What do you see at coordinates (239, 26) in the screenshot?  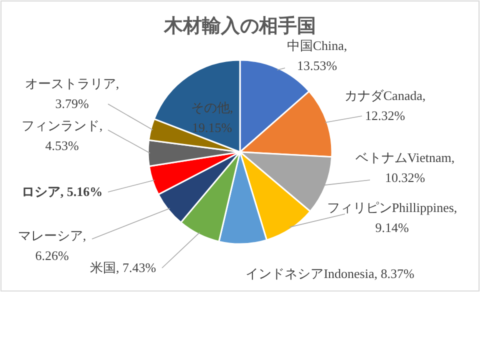 I see `chart-title: 木材輸入の相手国` at bounding box center [239, 26].